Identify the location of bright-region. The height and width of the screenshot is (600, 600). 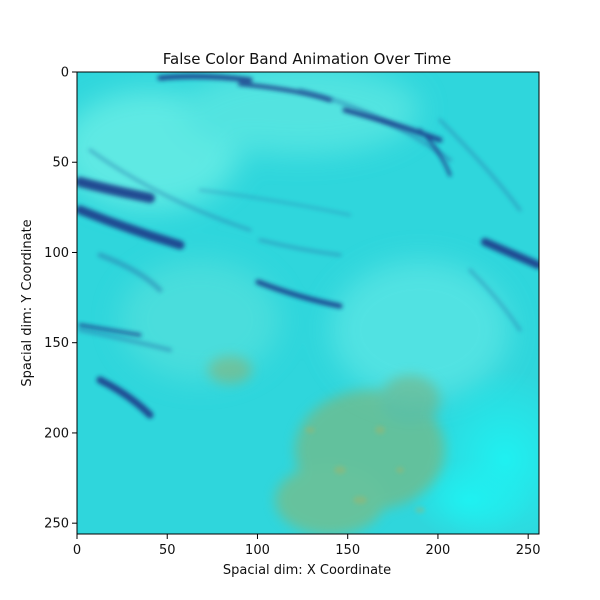
(474, 452).